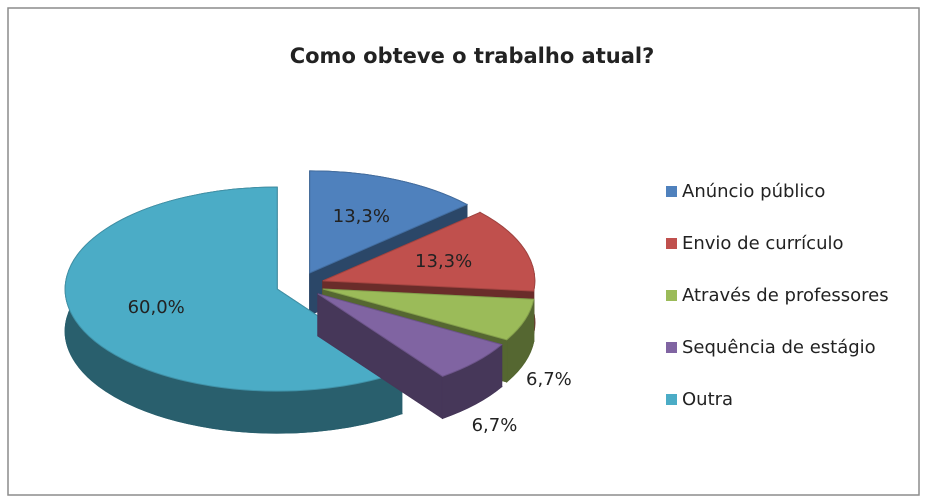 This screenshot has height=504, width=928. I want to click on chart-title: Como obteve o trabalho atual?, so click(472, 56).